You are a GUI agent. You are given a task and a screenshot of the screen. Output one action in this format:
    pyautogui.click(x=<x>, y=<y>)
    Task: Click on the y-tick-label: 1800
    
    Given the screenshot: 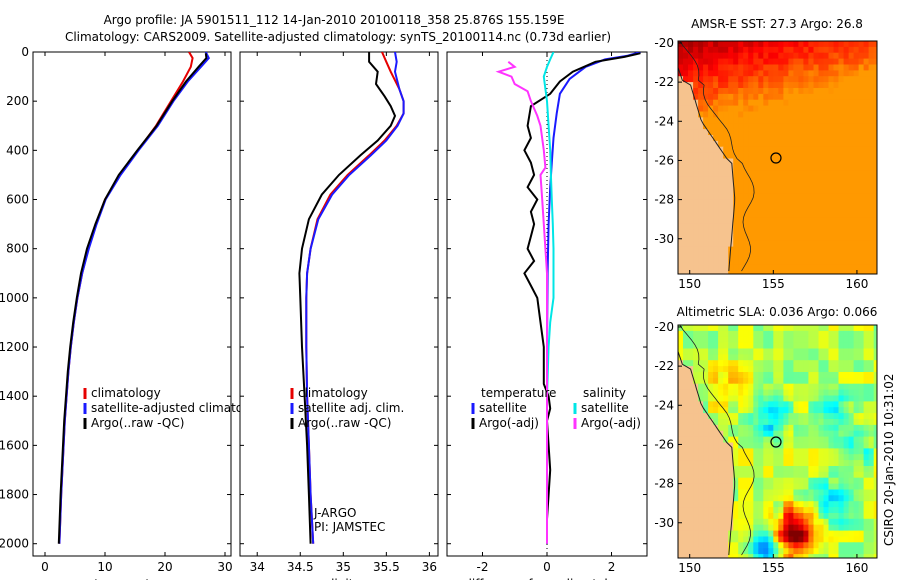 What is the action you would take?
    pyautogui.click(x=14, y=495)
    